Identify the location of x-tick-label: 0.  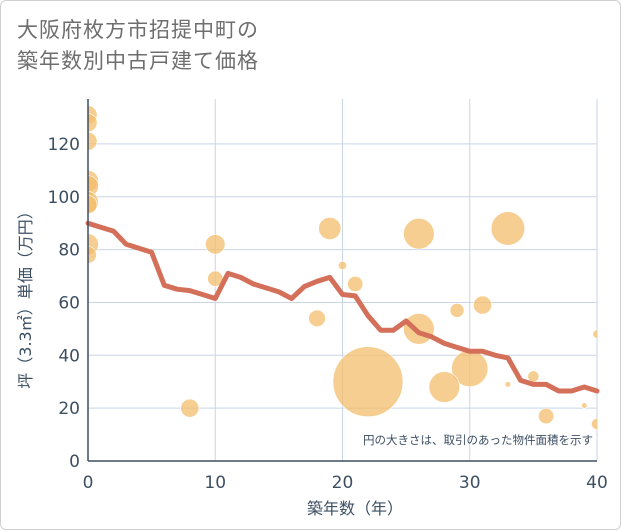
(88, 483).